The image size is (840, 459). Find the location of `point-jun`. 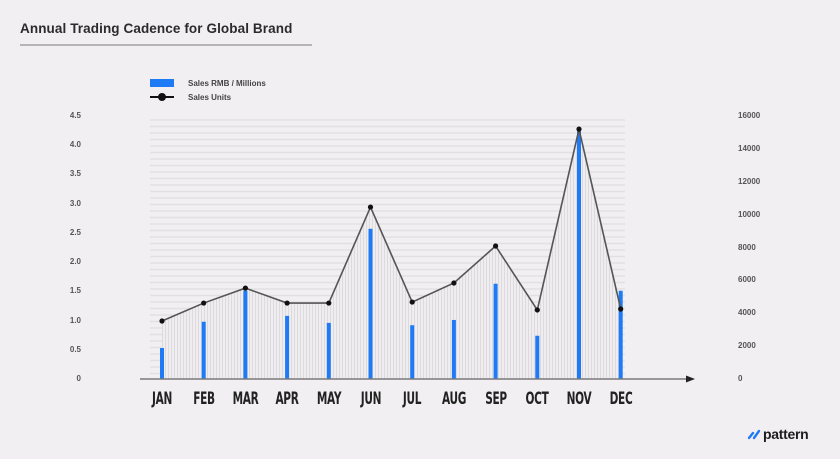

point-jun is located at coordinates (370, 207).